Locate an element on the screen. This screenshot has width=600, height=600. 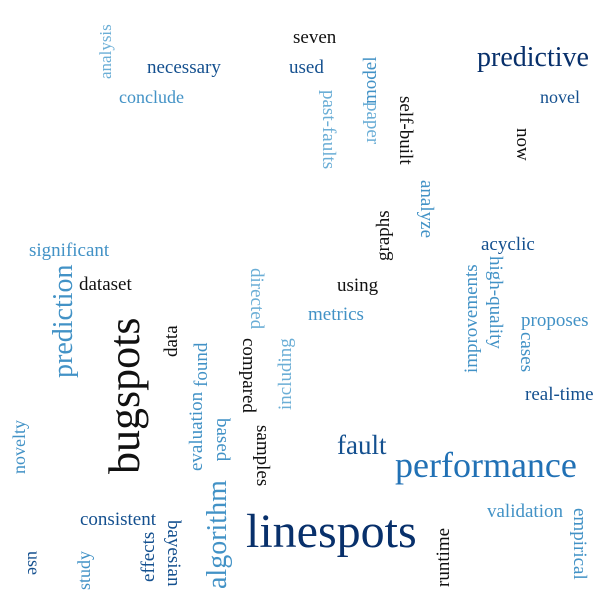
word-data: data is located at coordinates (171, 341).